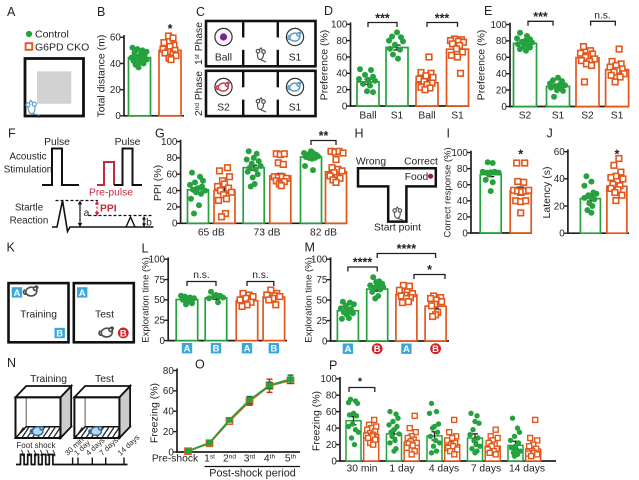  I want to click on svg-text: 3rd, so click(250, 459).